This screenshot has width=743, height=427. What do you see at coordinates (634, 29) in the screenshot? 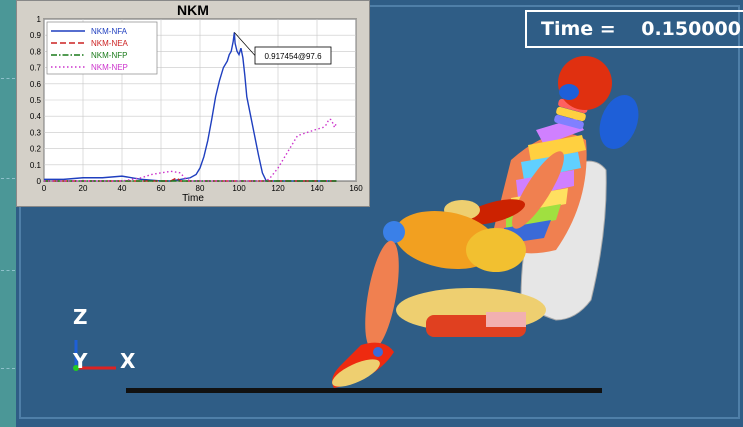
I see `time-readout: Time = 0.150000` at bounding box center [634, 29].